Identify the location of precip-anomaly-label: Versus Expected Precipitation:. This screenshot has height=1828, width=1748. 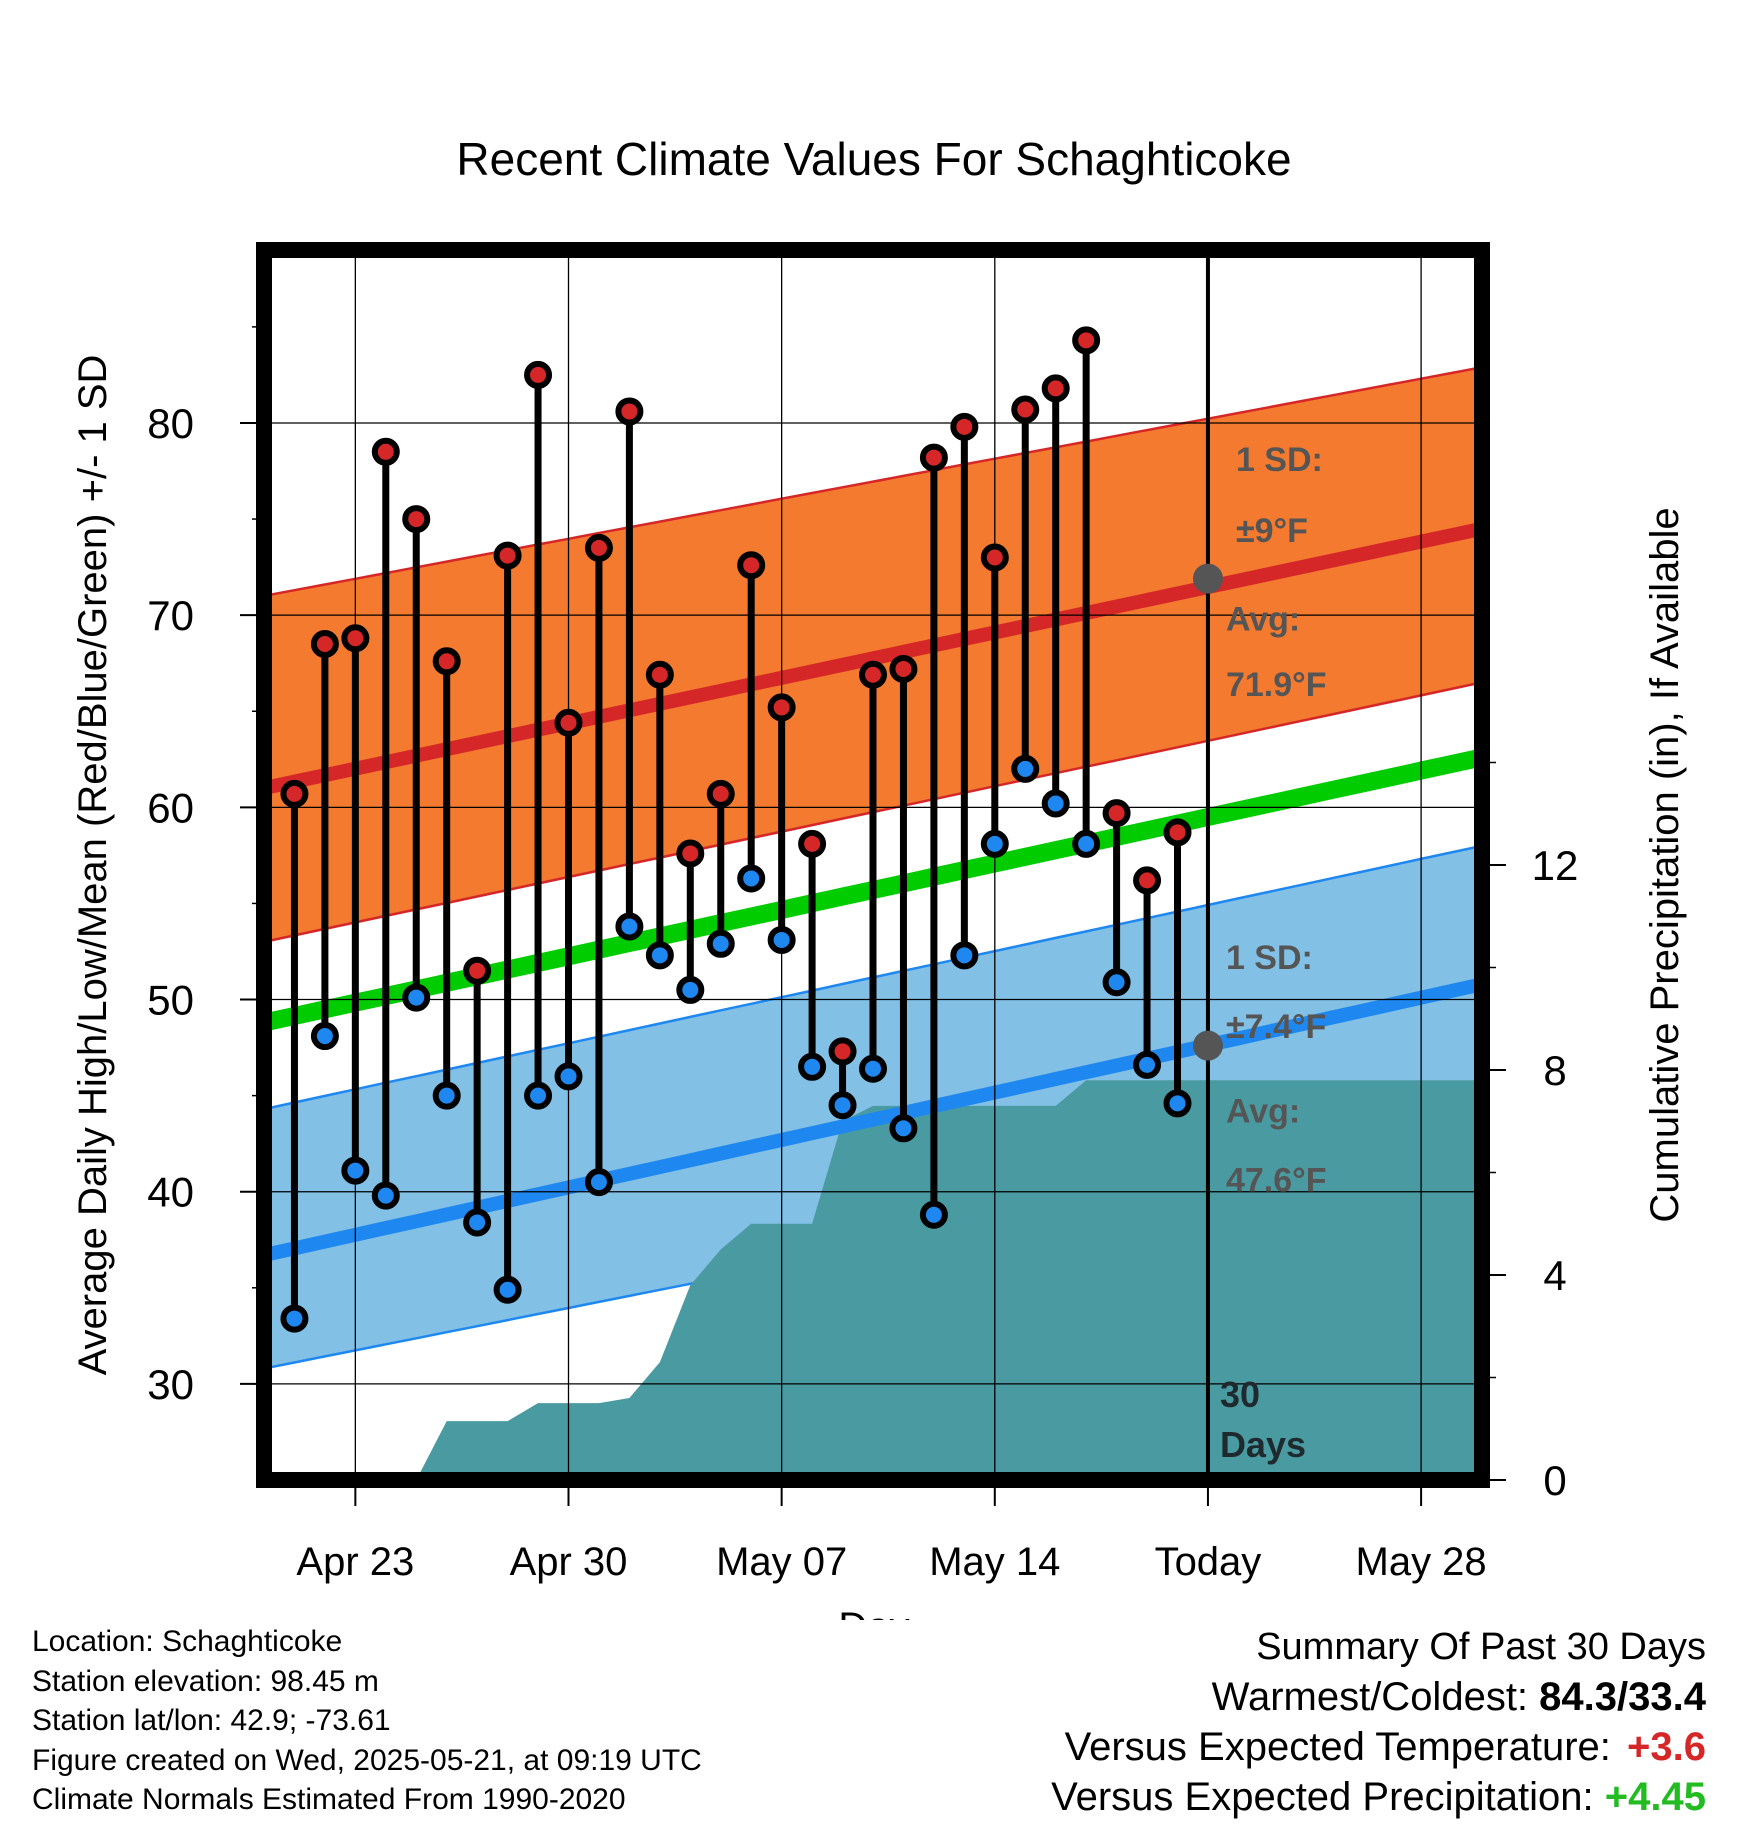
(1322, 1797).